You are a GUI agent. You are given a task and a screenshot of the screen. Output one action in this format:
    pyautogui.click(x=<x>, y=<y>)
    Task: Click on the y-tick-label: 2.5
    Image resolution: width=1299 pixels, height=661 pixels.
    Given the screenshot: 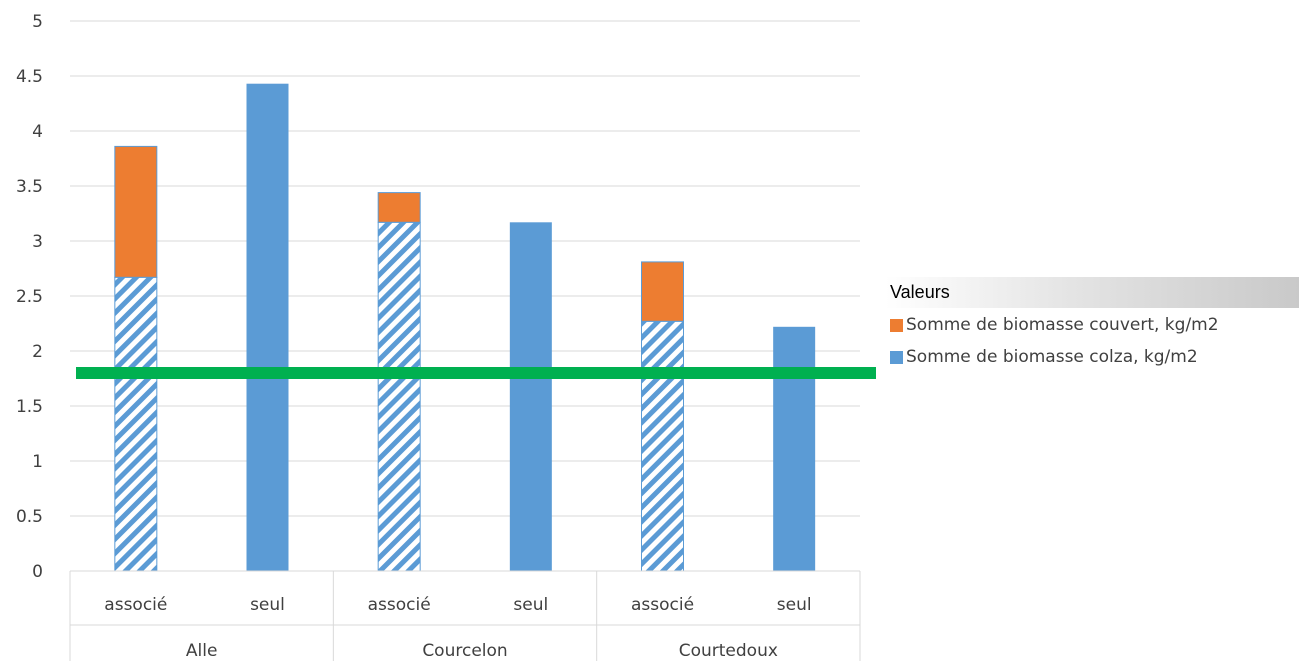 What is the action you would take?
    pyautogui.click(x=29, y=297)
    